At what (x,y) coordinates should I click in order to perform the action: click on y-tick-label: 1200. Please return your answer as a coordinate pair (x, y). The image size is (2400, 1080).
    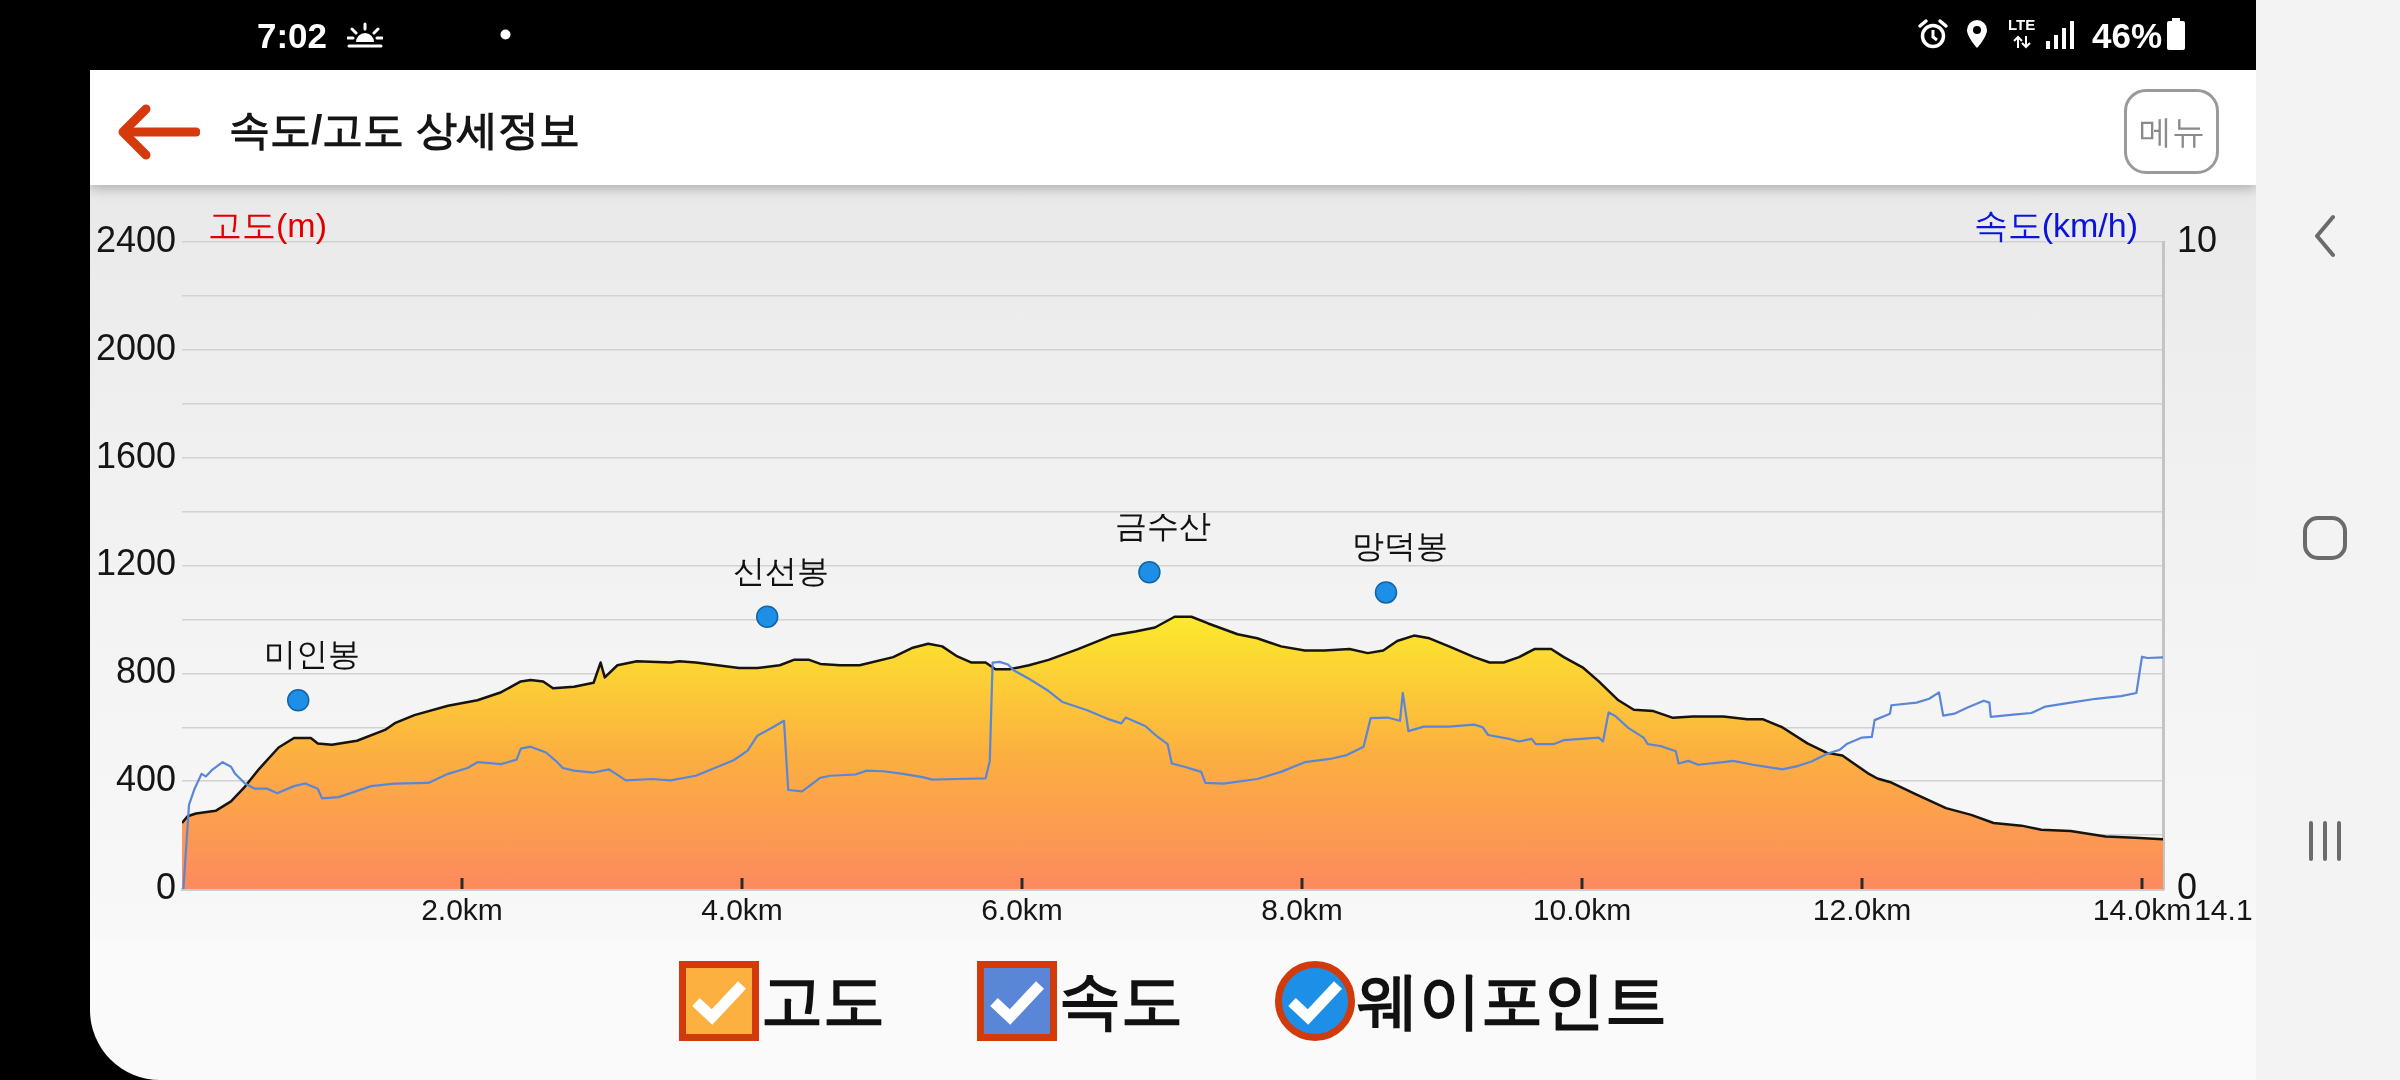
    Looking at the image, I should click on (135, 563).